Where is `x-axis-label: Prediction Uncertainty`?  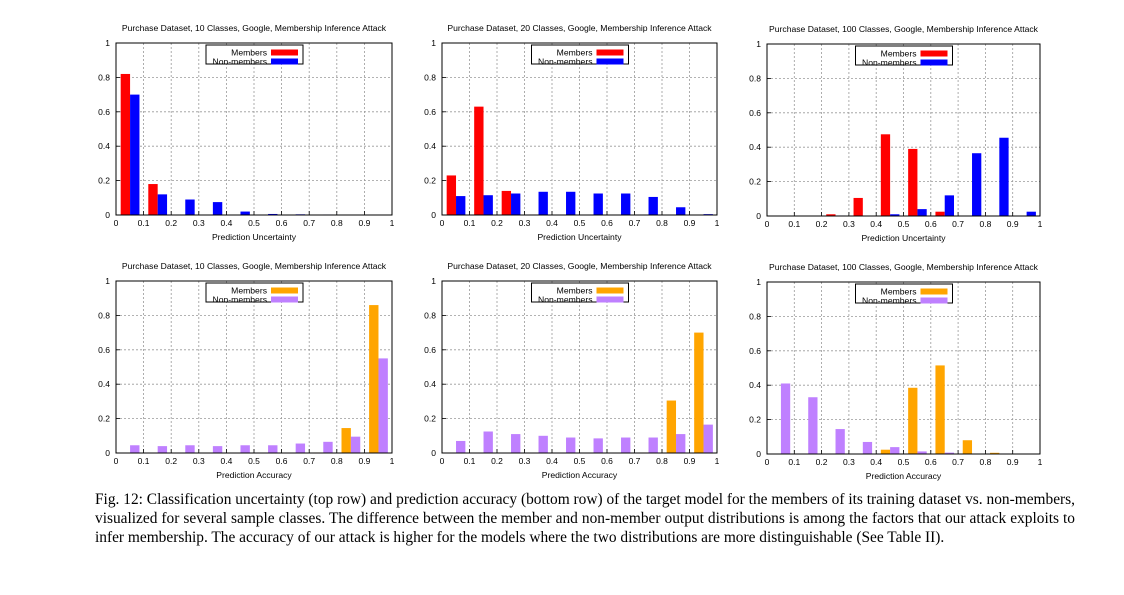 x-axis-label: Prediction Uncertainty is located at coordinates (254, 237).